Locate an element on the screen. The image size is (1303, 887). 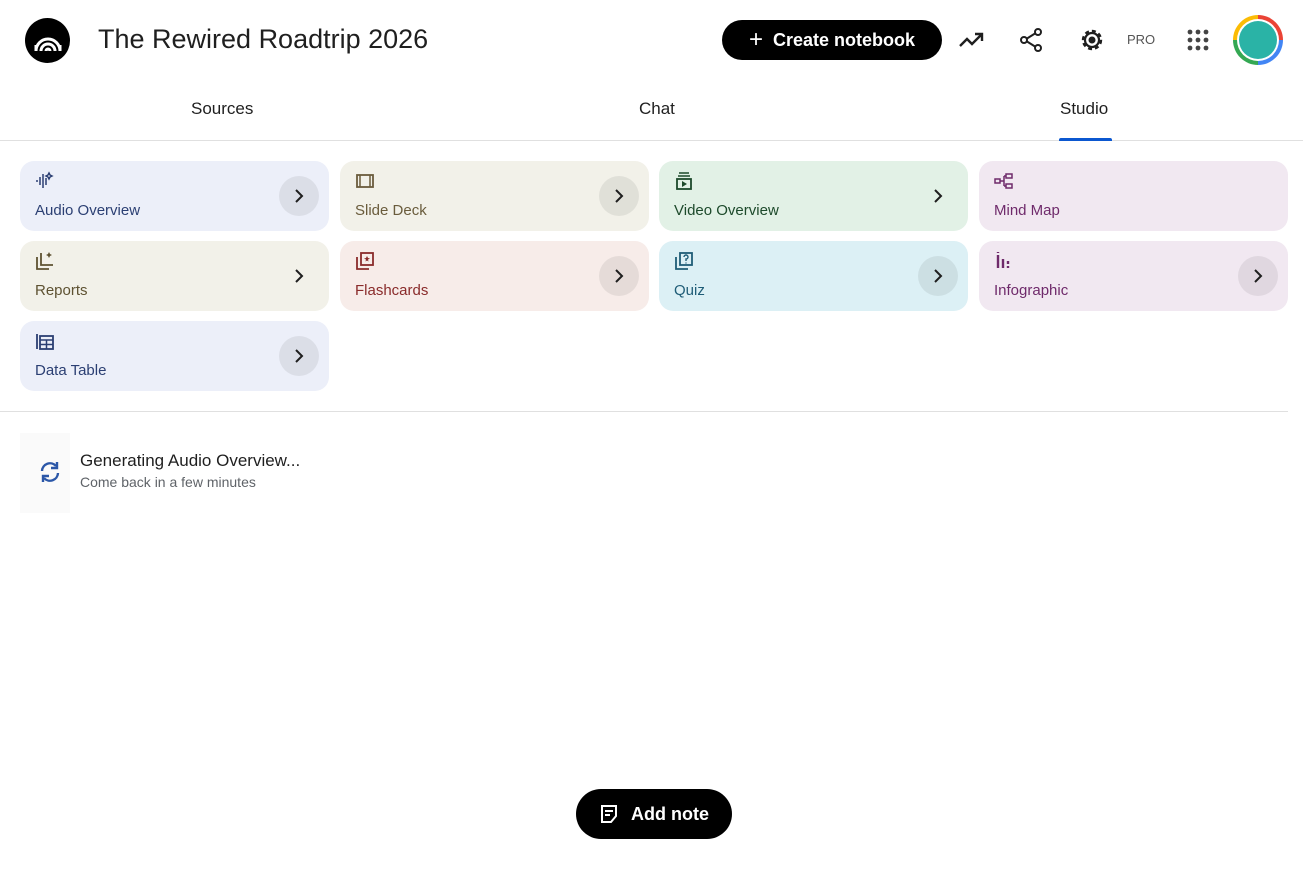
pro-badge: PRO is located at coordinates (1141, 39).